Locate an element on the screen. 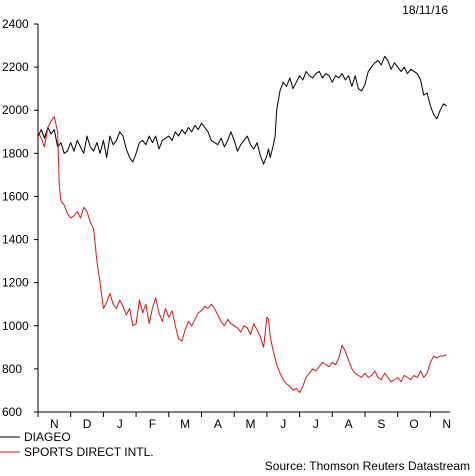 The image size is (475, 476). x-tick-label: O is located at coordinates (413, 424).